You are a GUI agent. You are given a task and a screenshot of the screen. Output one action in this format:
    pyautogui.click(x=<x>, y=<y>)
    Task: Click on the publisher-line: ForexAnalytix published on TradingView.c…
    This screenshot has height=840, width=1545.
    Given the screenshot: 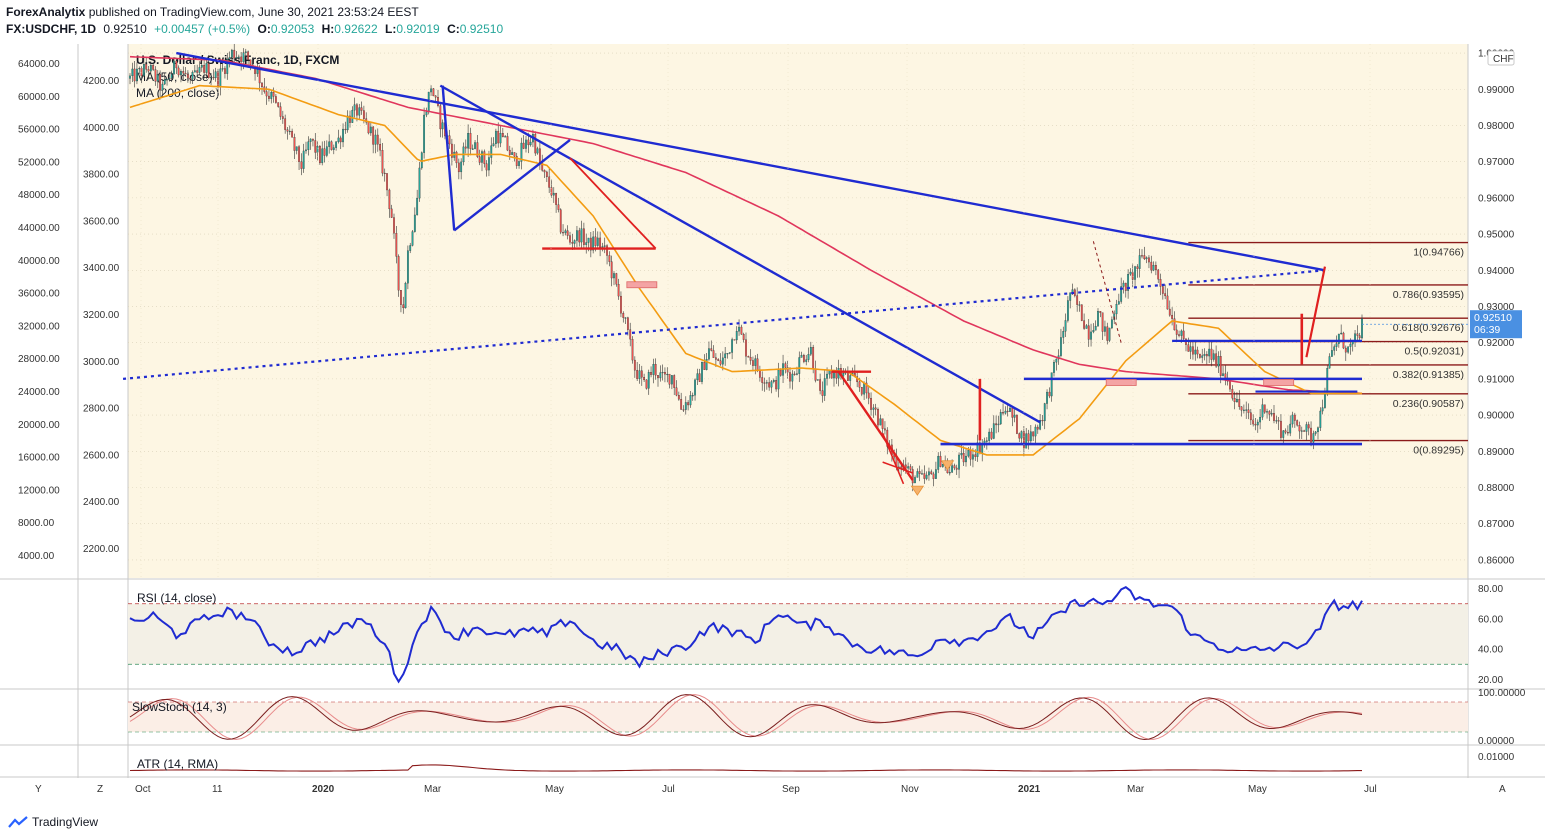 What is the action you would take?
    pyautogui.click(x=212, y=12)
    